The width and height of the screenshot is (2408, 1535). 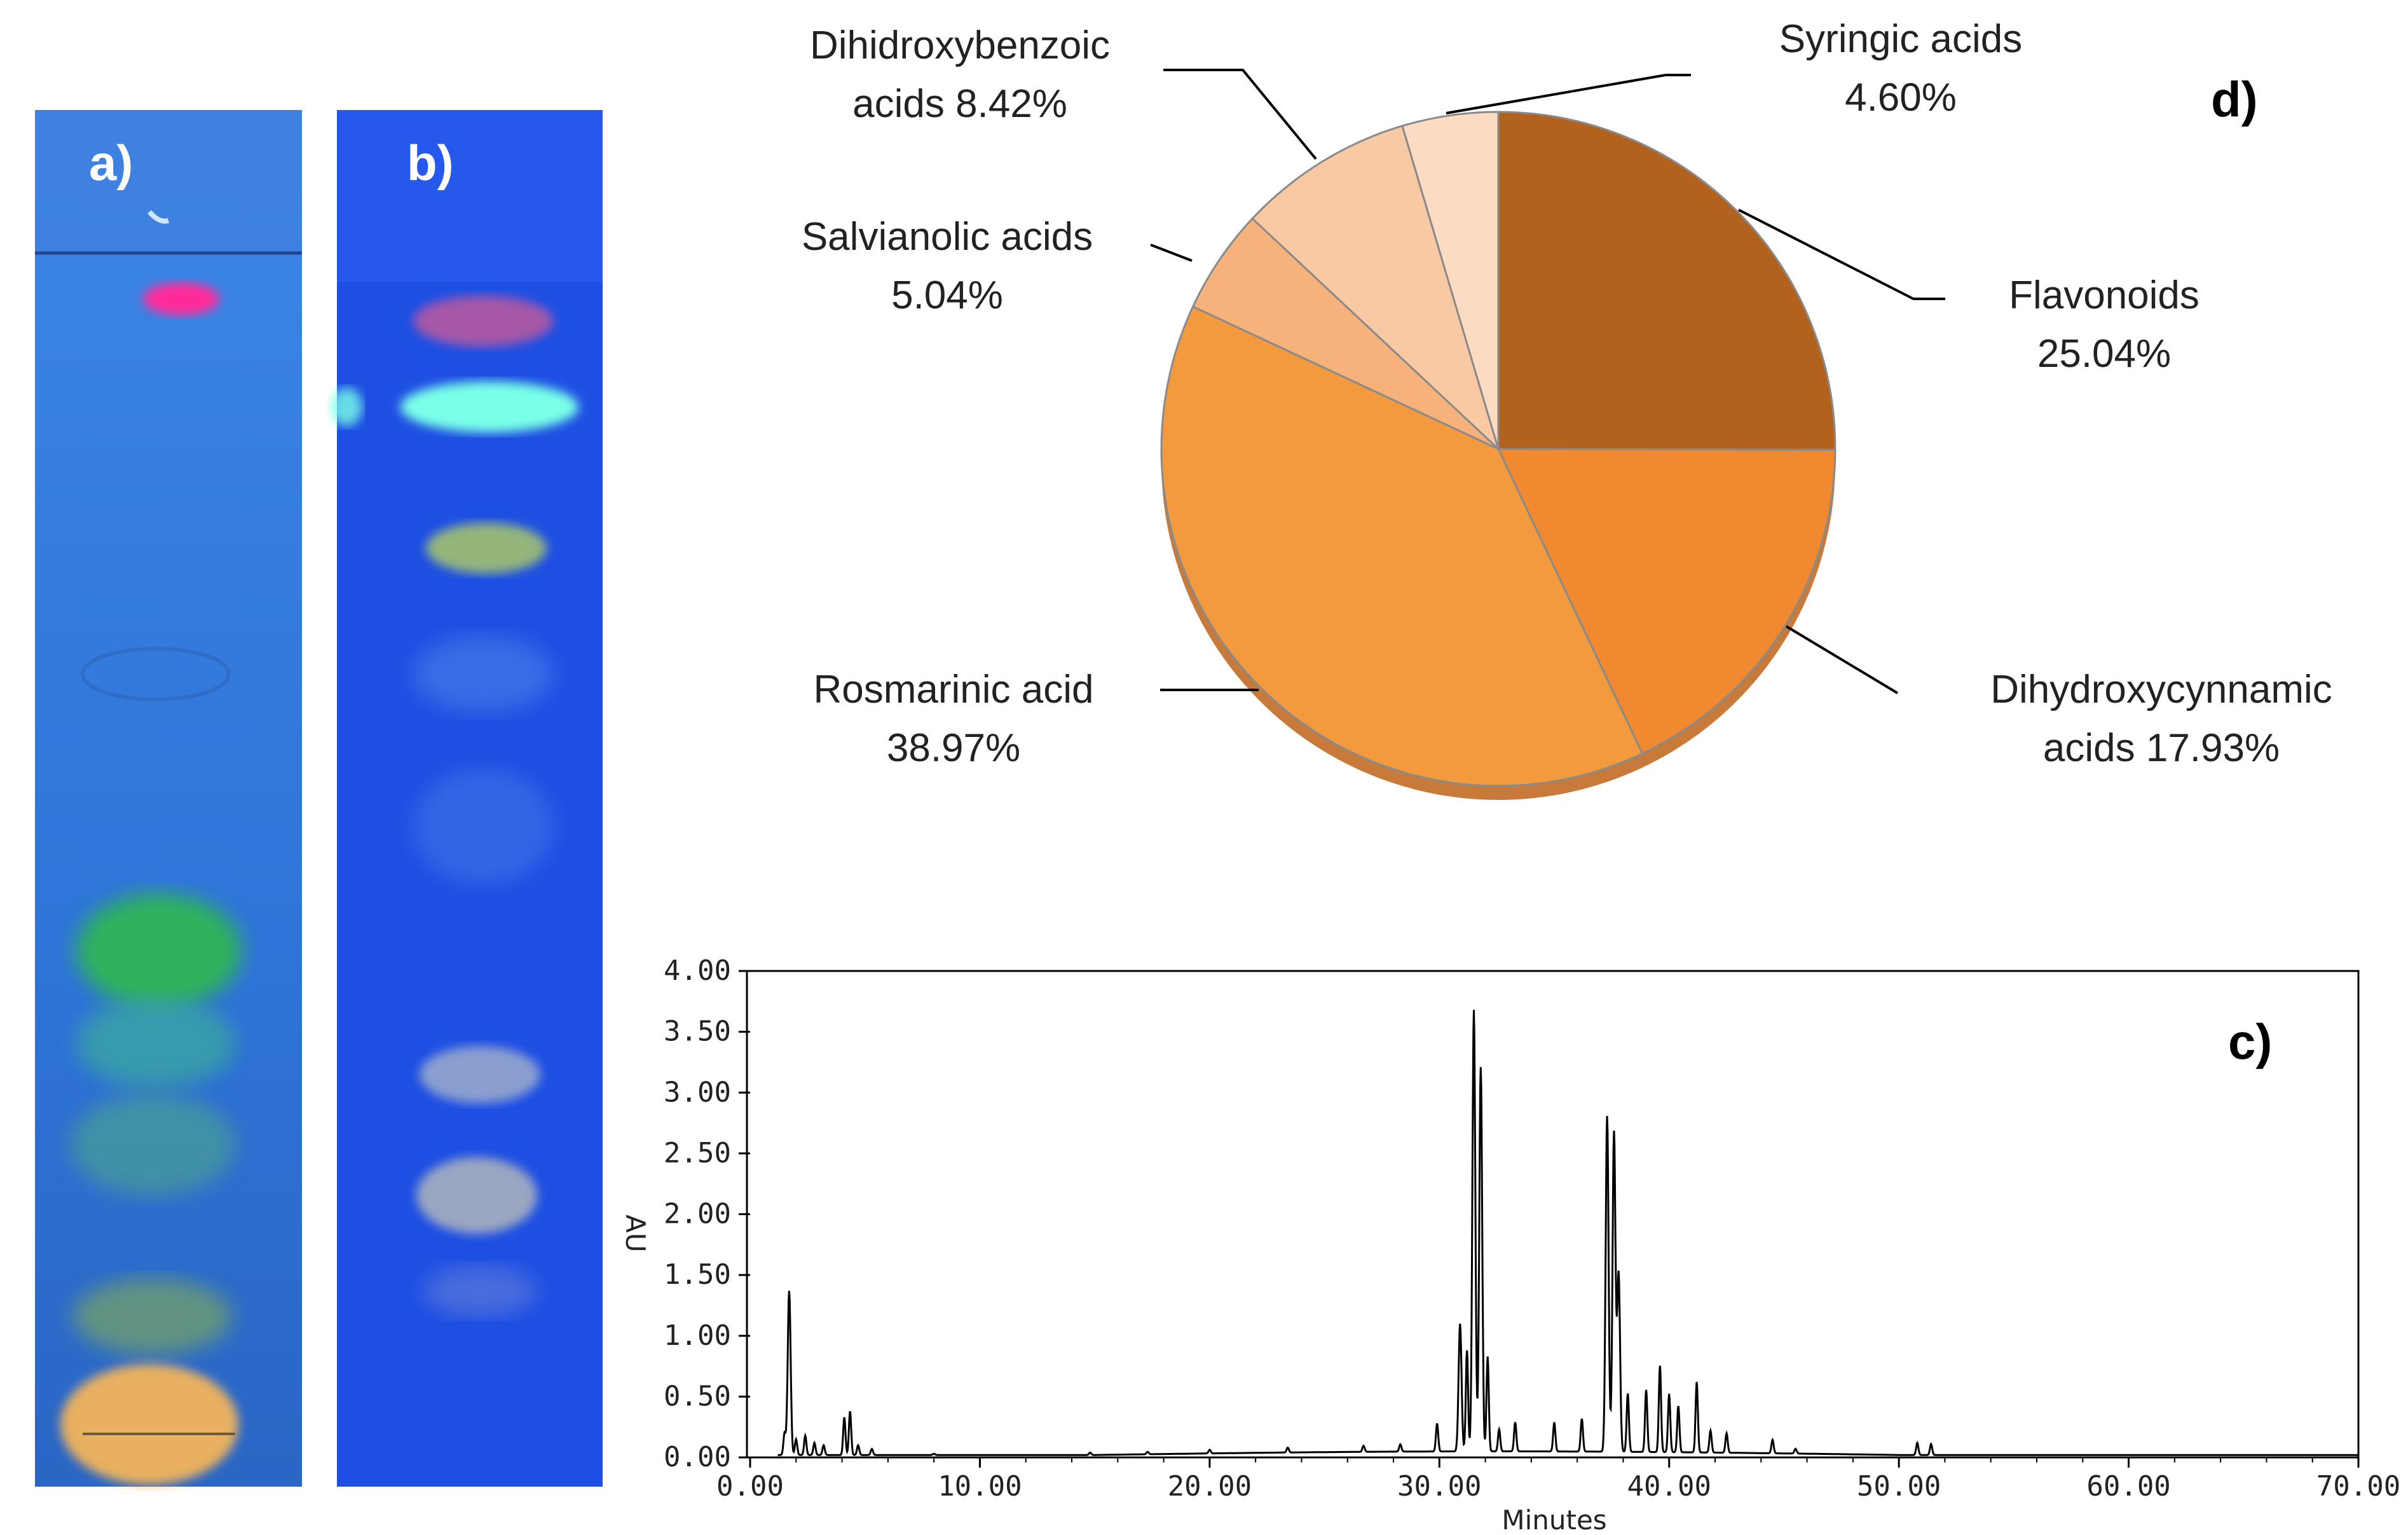 What do you see at coordinates (2250, 1042) in the screenshot?
I see `panel-c-label: c)` at bounding box center [2250, 1042].